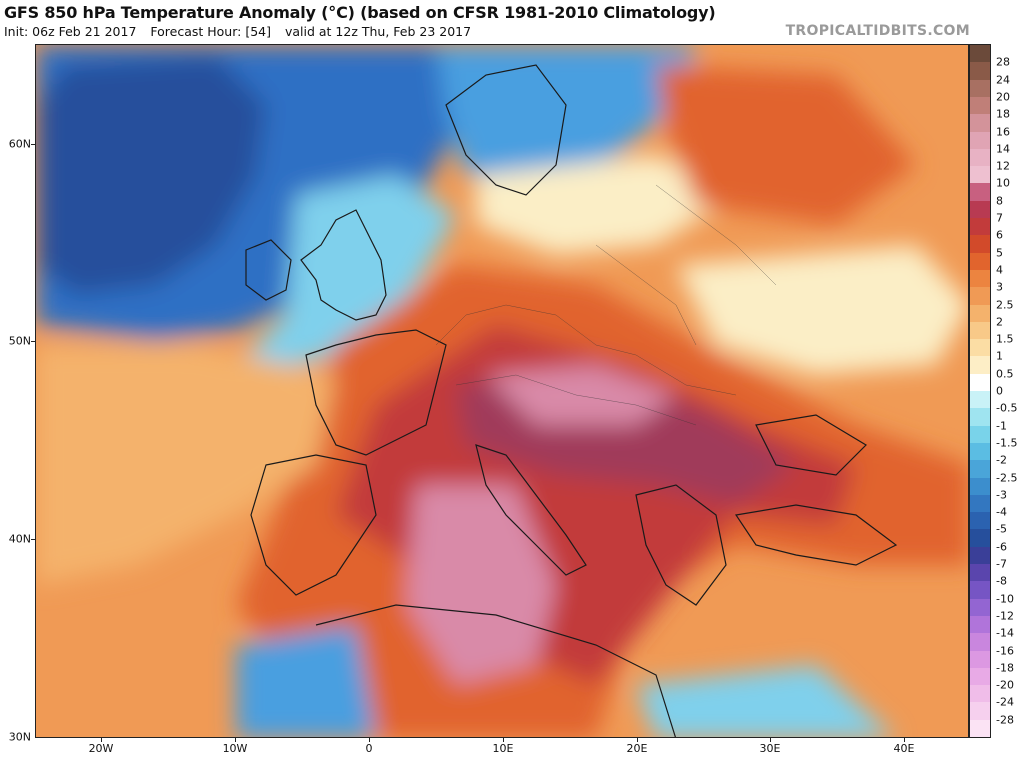  What do you see at coordinates (1003, 62) in the screenshot?
I see `colorbar-label: 28` at bounding box center [1003, 62].